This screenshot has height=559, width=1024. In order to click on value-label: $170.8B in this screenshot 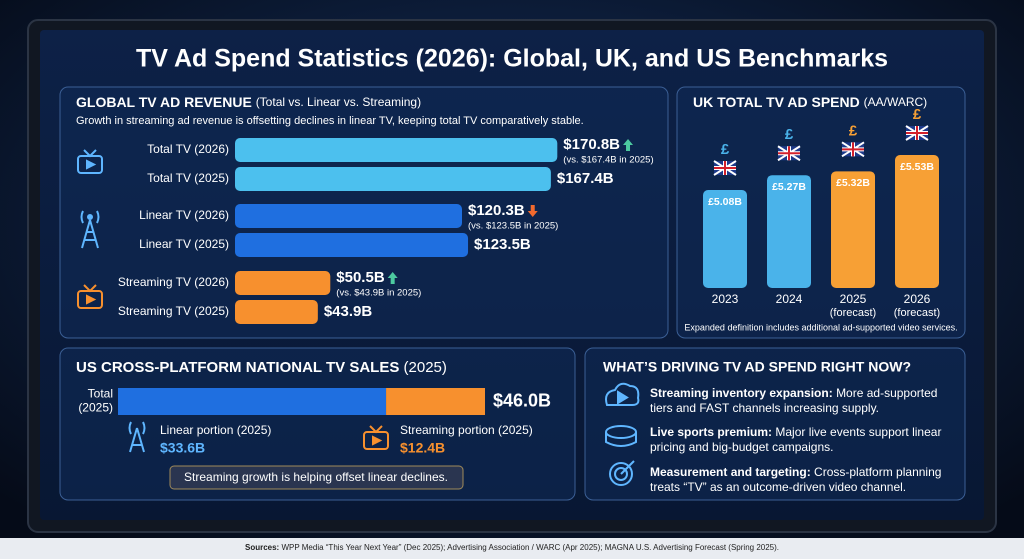, I will do `click(591, 144)`.